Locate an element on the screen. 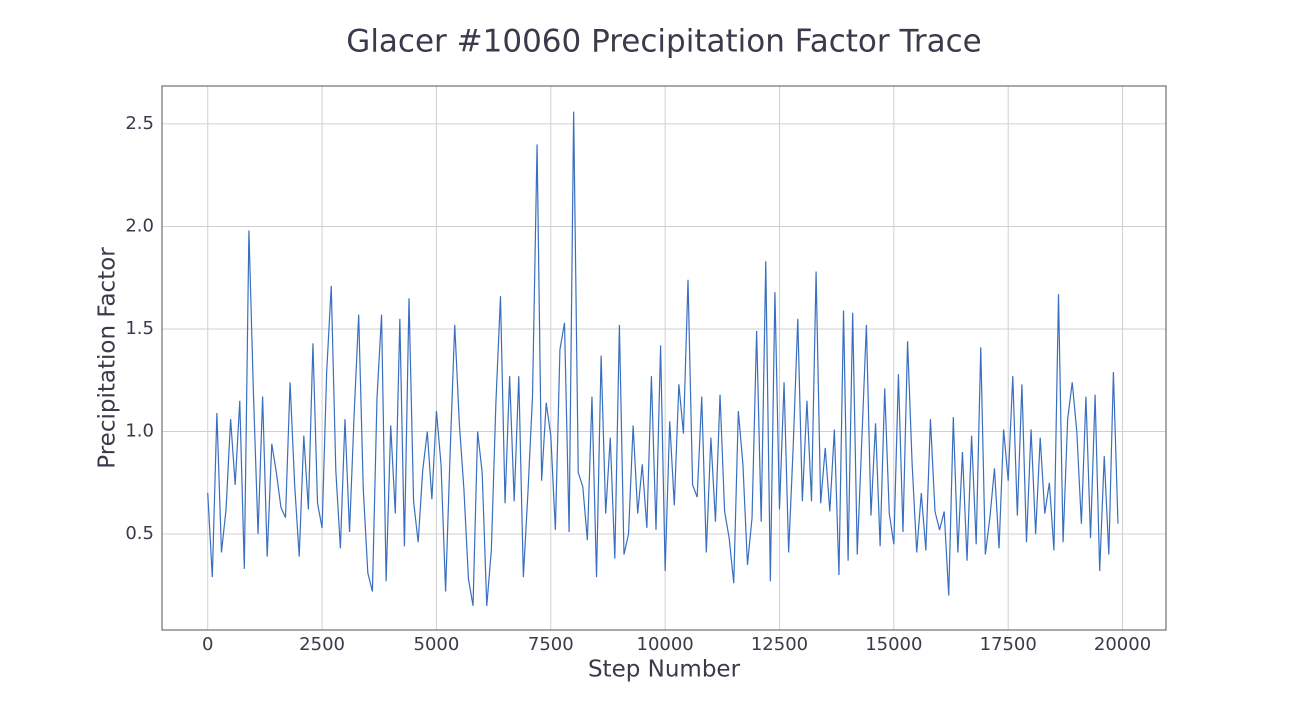  y-tick-label: 1.0 is located at coordinates (139, 431).